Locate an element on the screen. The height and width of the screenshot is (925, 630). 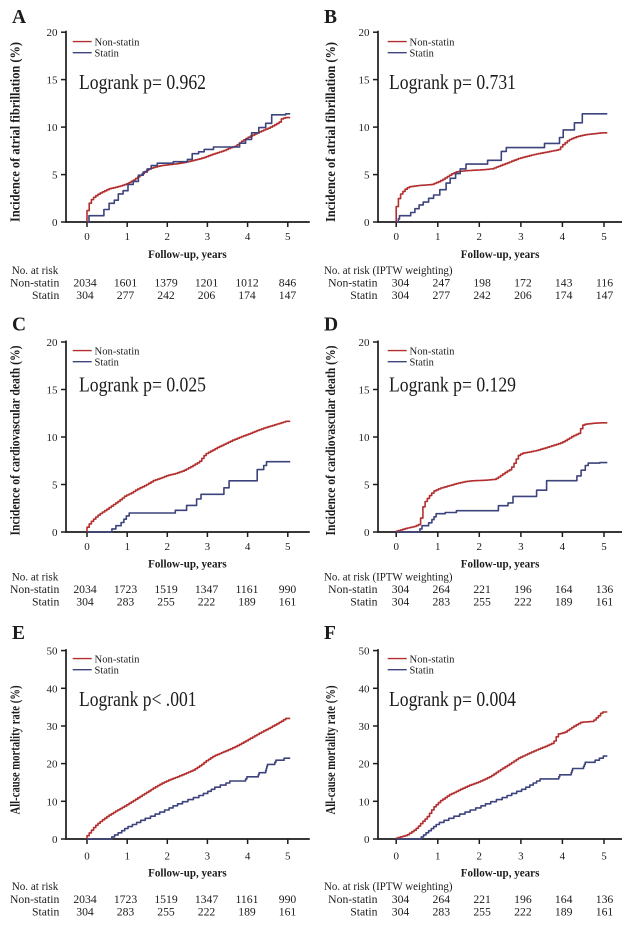
svg-text: F is located at coordinates (330, 633).